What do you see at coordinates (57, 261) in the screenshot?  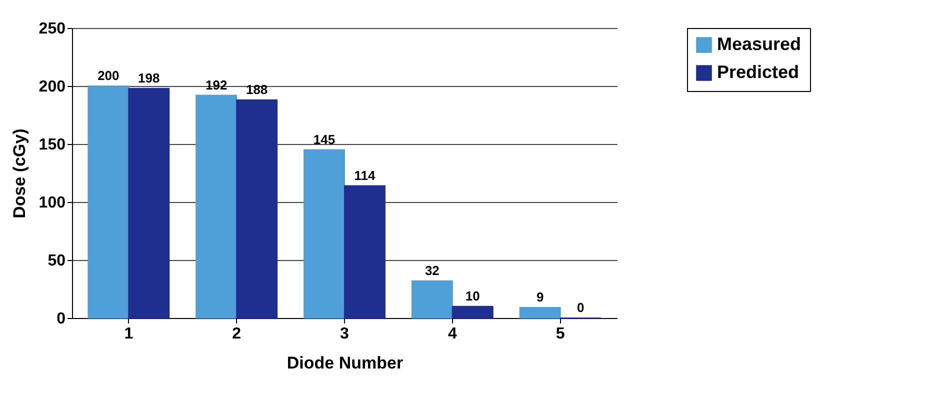 I see `y-tick-label: 50` at bounding box center [57, 261].